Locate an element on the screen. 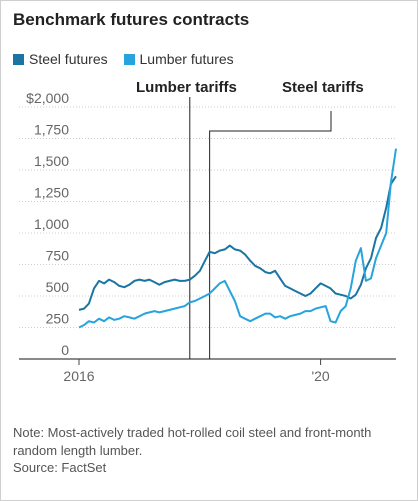 Image resolution: width=418 pixels, height=501 pixels. legend-item-lumber: Lumber futures is located at coordinates (178, 59).